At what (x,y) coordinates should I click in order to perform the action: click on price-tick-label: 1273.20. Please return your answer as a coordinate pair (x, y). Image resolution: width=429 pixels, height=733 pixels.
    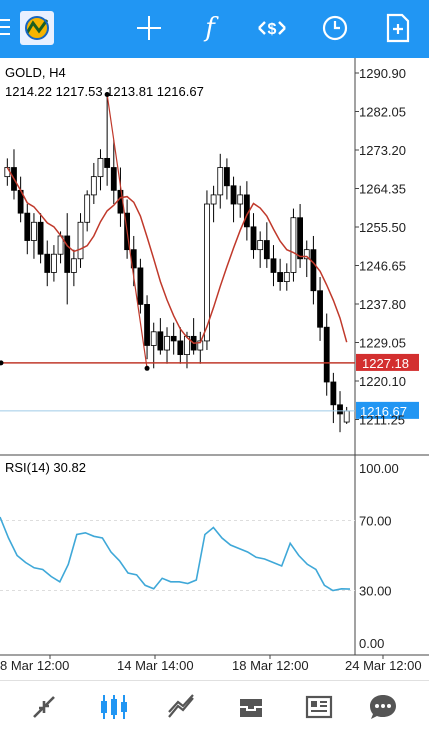
    Looking at the image, I should click on (382, 150).